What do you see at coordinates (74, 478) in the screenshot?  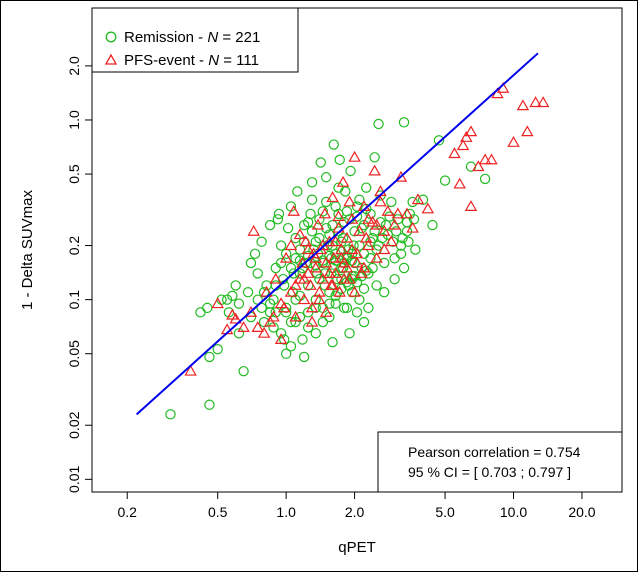 I see `y-tick-label: 0.01` at bounding box center [74, 478].